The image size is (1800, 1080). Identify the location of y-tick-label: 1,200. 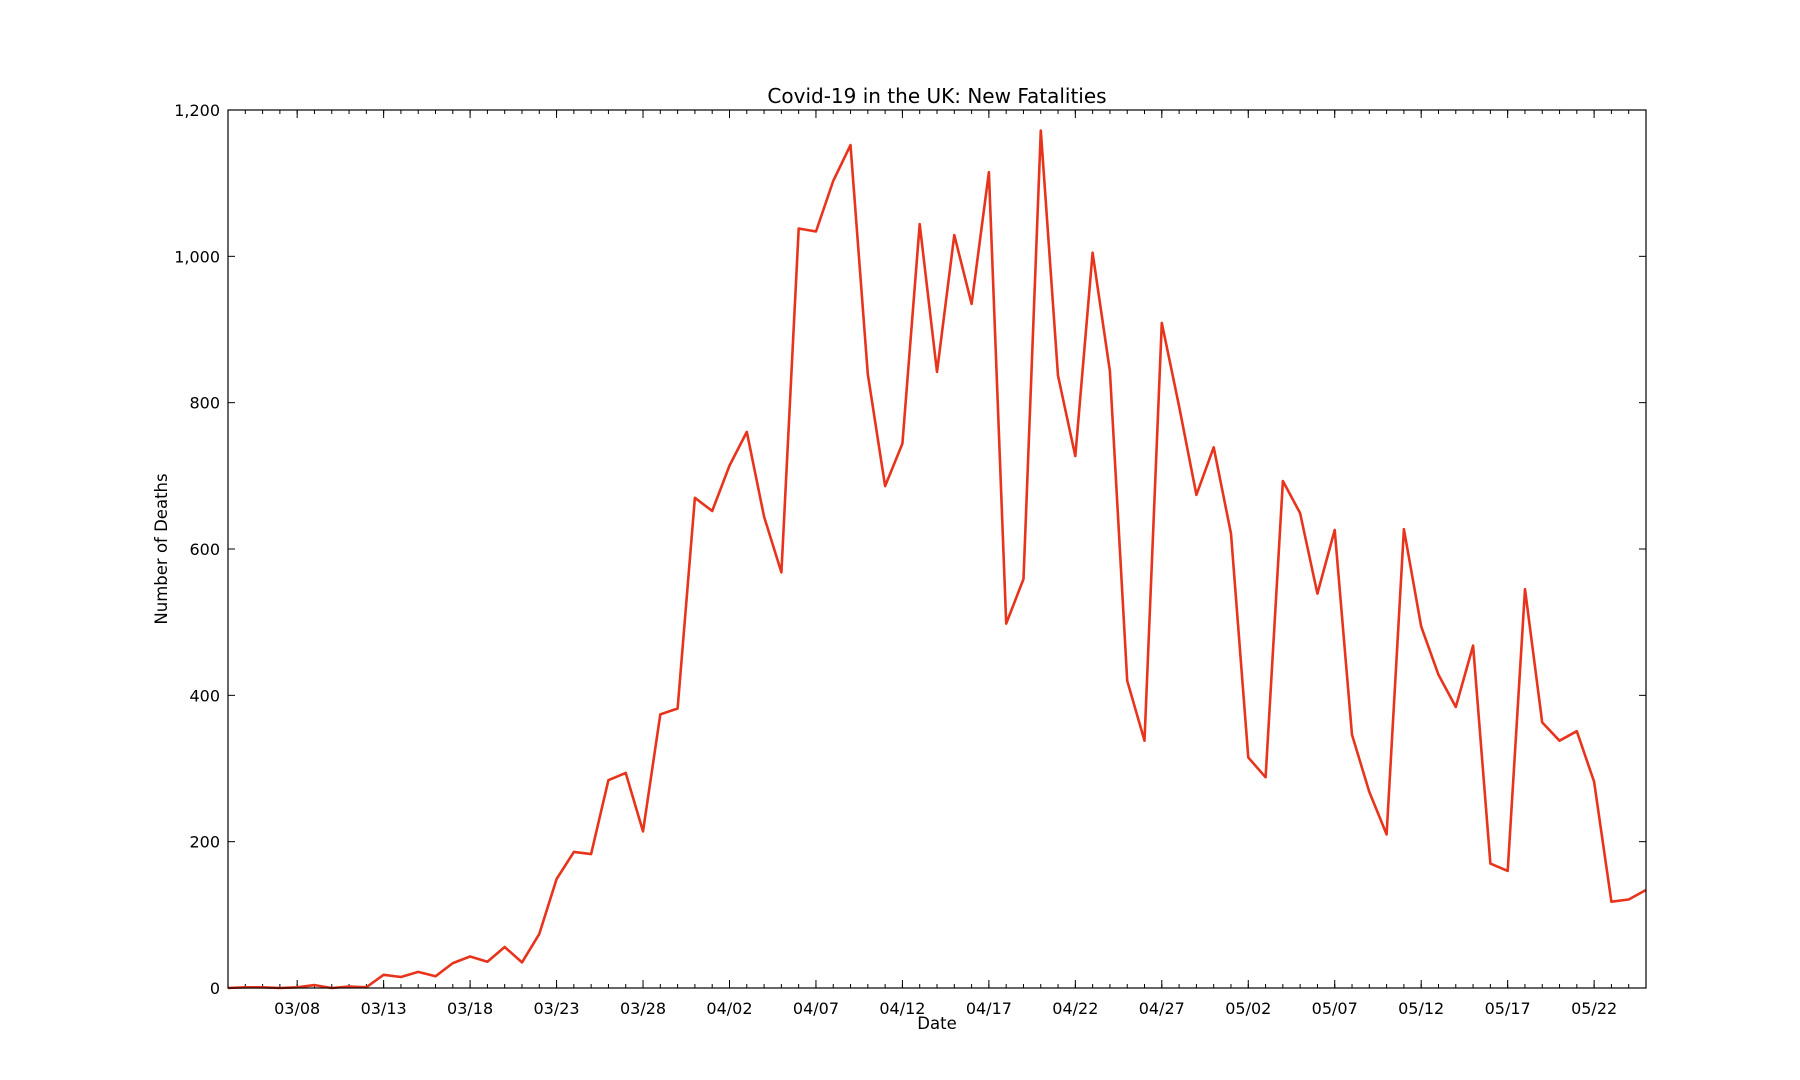
(197, 110).